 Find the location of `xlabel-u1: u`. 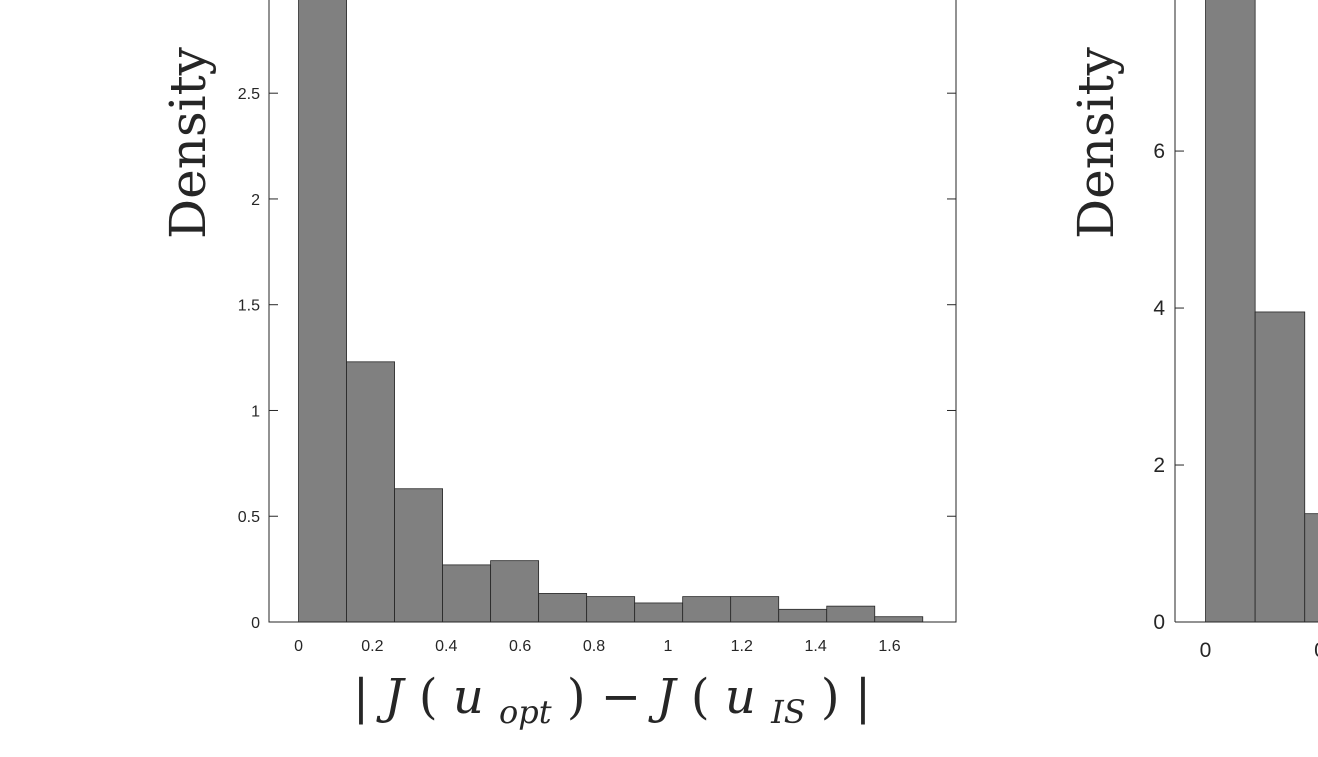

xlabel-u1: u is located at coordinates (468, 697).